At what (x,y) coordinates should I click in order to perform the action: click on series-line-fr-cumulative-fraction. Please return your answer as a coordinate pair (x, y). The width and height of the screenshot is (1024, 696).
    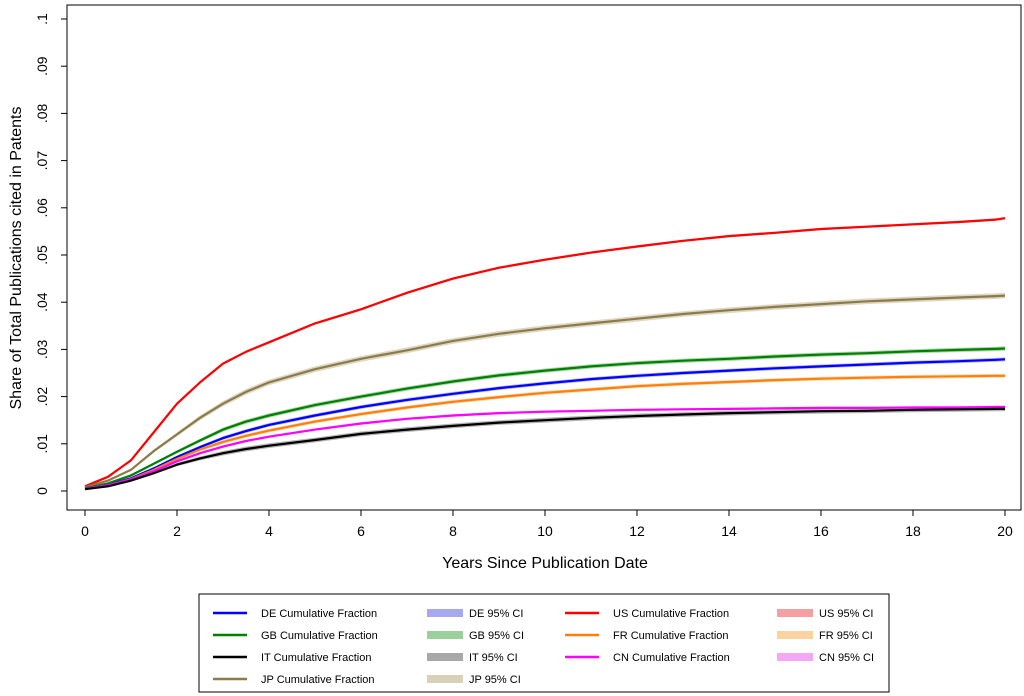
    Looking at the image, I should click on (544, 432).